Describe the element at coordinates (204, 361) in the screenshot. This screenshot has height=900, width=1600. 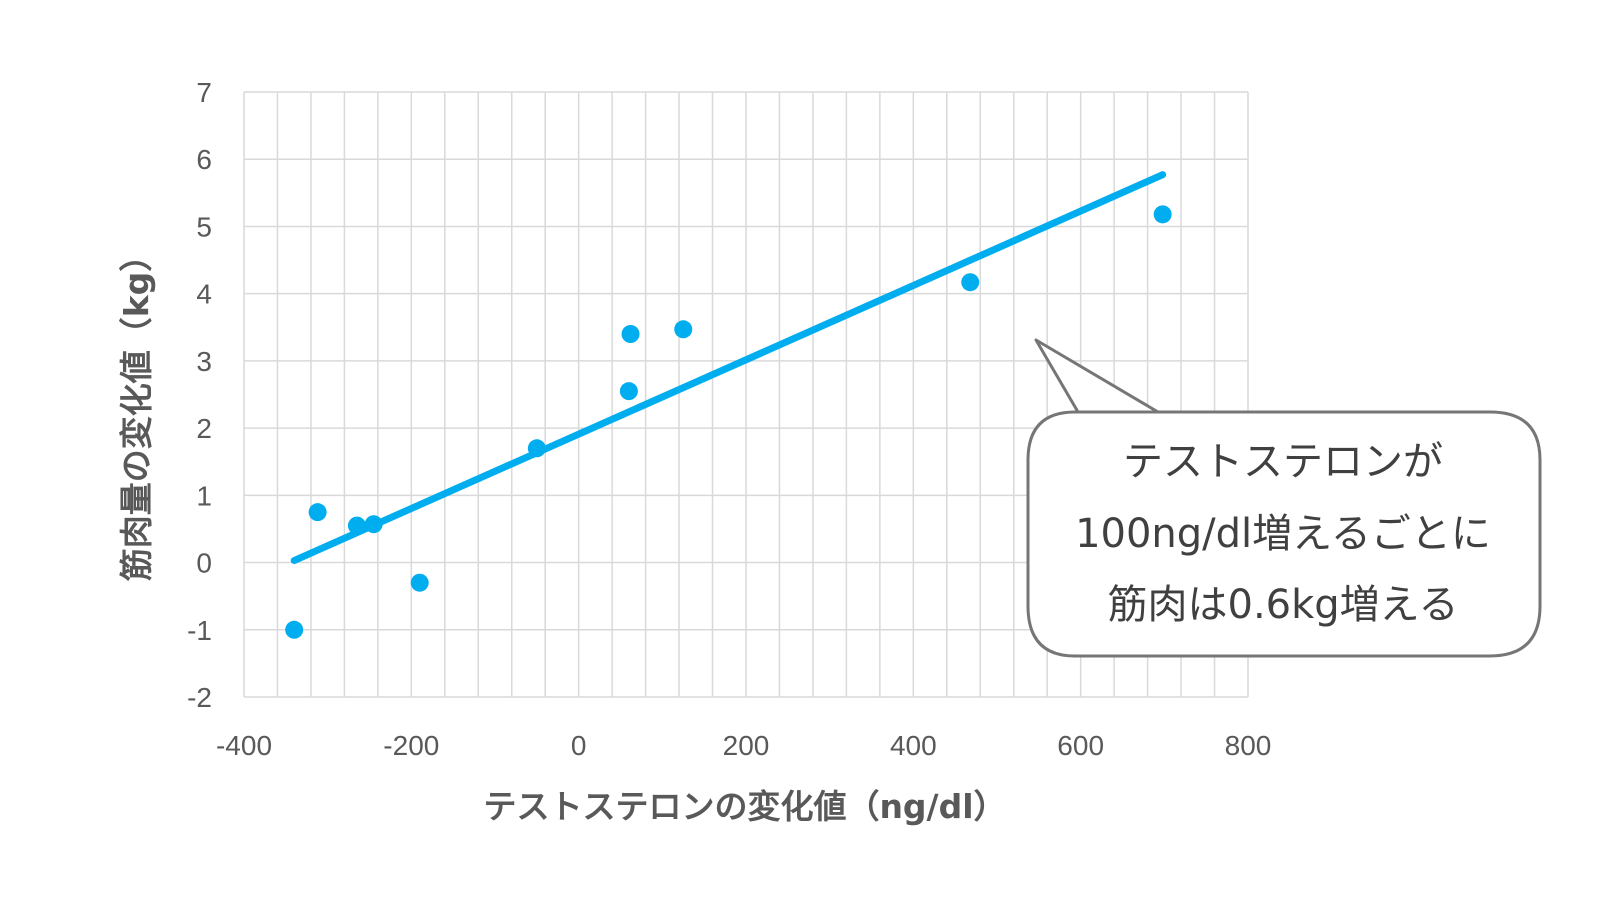
I see `y-tick-label: 3` at that location.